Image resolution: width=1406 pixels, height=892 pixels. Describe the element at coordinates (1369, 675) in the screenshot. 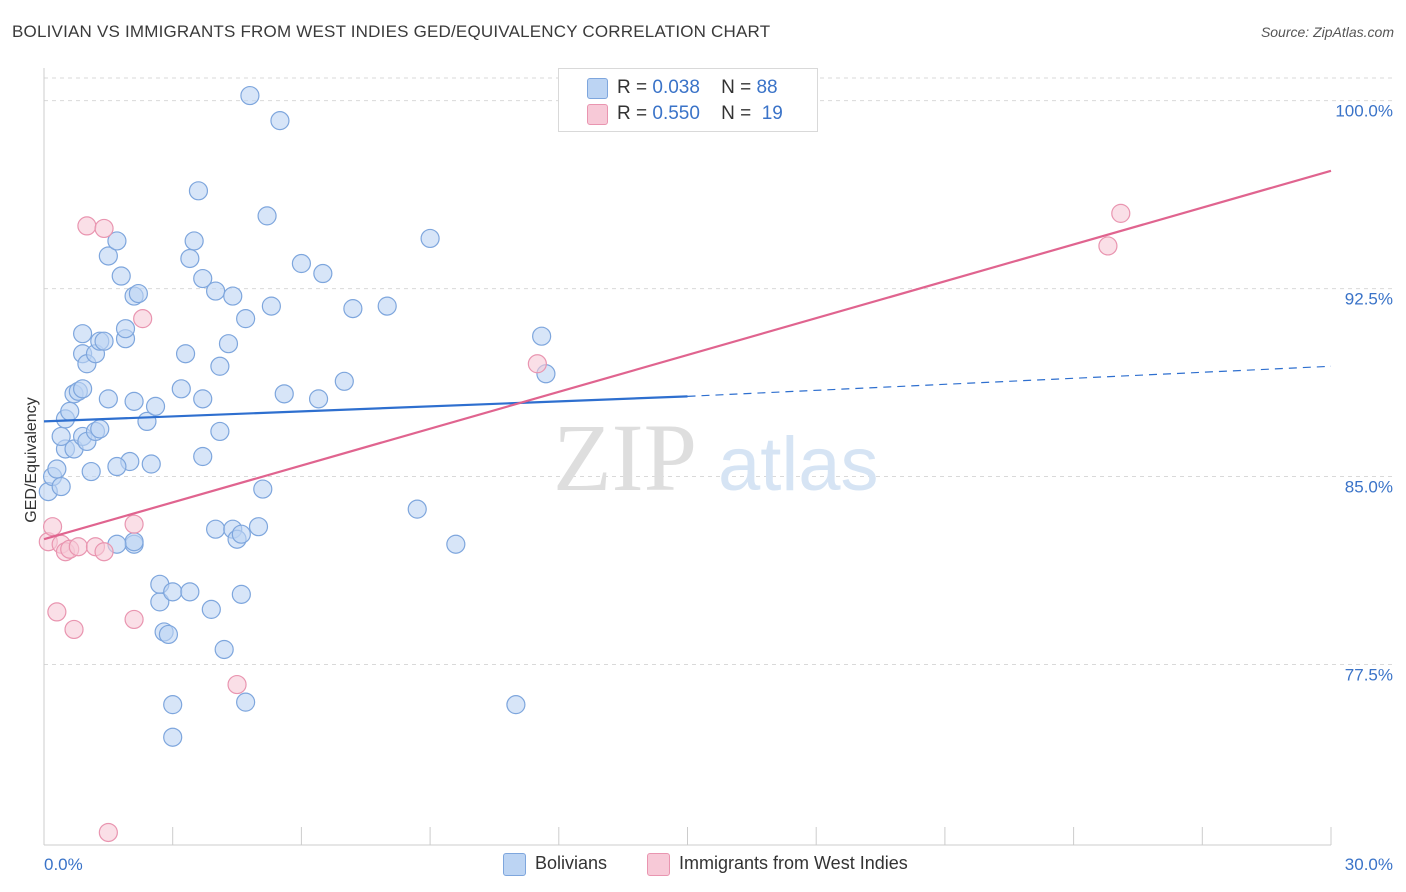

I see `y-tick-label: 77.5%` at that location.